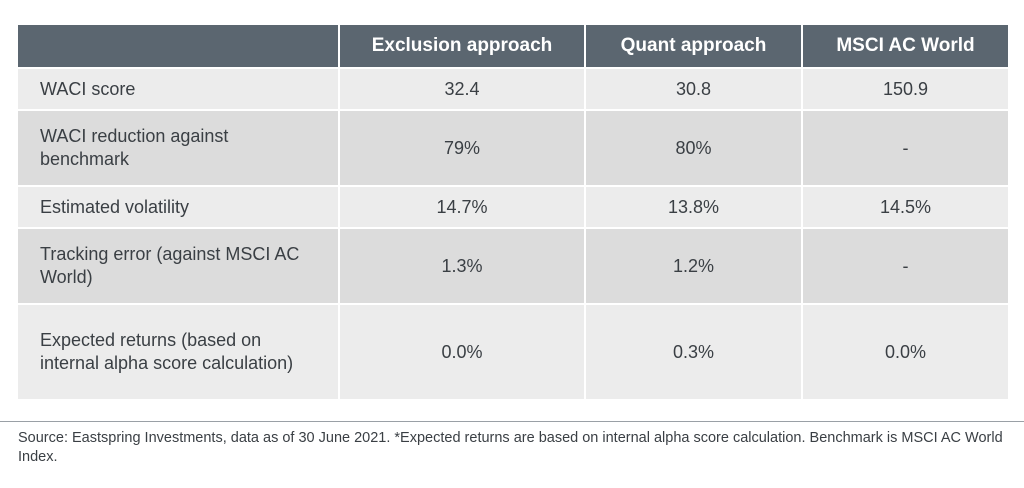 This screenshot has width=1024, height=488. What do you see at coordinates (904, 206) in the screenshot?
I see `cell-msci: 14.5%` at bounding box center [904, 206].